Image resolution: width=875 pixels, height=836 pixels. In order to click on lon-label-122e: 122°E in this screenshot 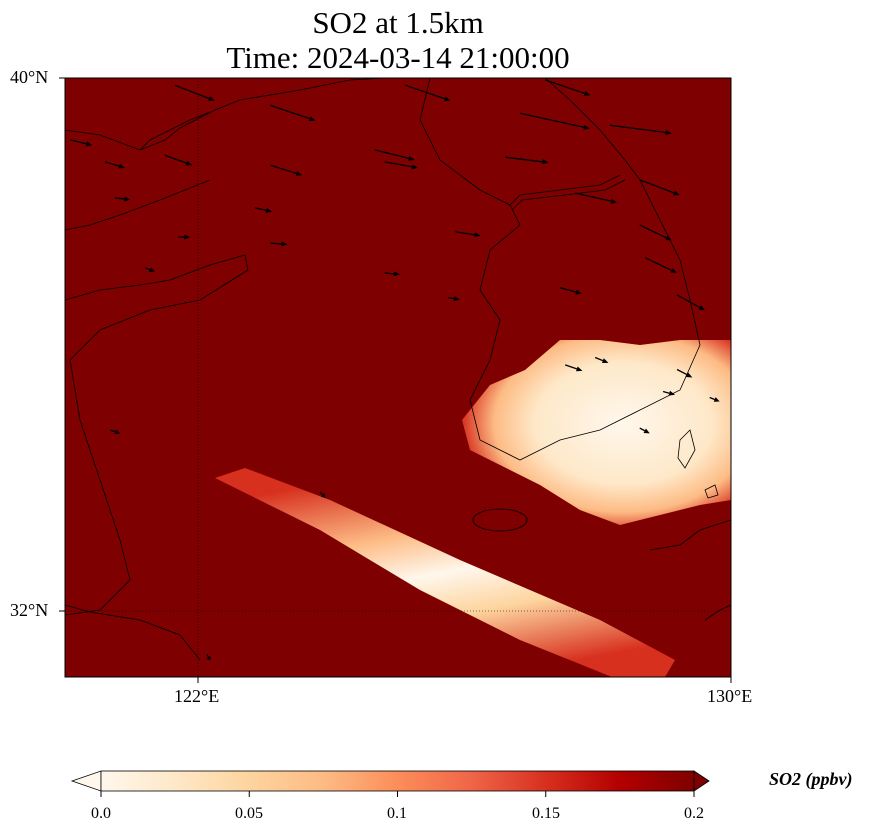, I will do `click(197, 696)`.